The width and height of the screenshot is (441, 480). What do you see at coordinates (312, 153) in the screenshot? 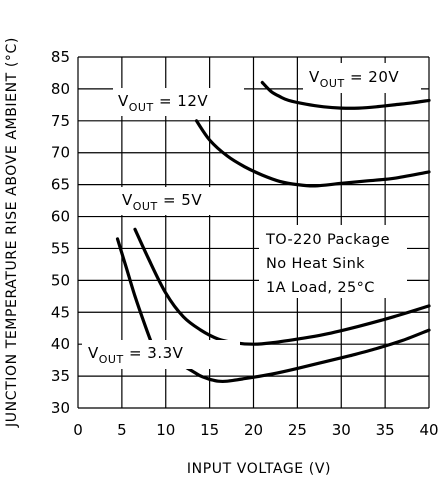
I see `curve-vout-12v` at bounding box center [312, 153].